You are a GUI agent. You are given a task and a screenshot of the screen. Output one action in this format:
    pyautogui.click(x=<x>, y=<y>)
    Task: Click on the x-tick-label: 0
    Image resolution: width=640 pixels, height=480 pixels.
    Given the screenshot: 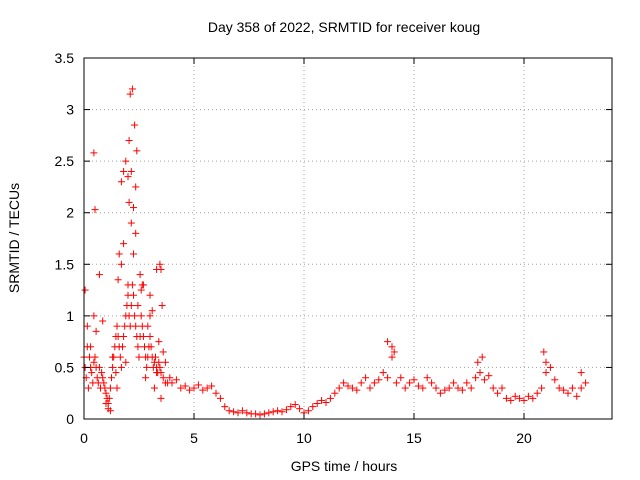 What is the action you would take?
    pyautogui.click(x=84, y=438)
    